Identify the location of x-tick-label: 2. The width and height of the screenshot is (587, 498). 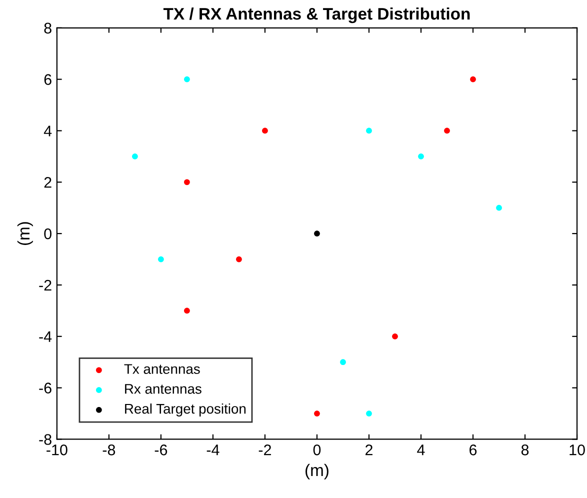
(369, 450).